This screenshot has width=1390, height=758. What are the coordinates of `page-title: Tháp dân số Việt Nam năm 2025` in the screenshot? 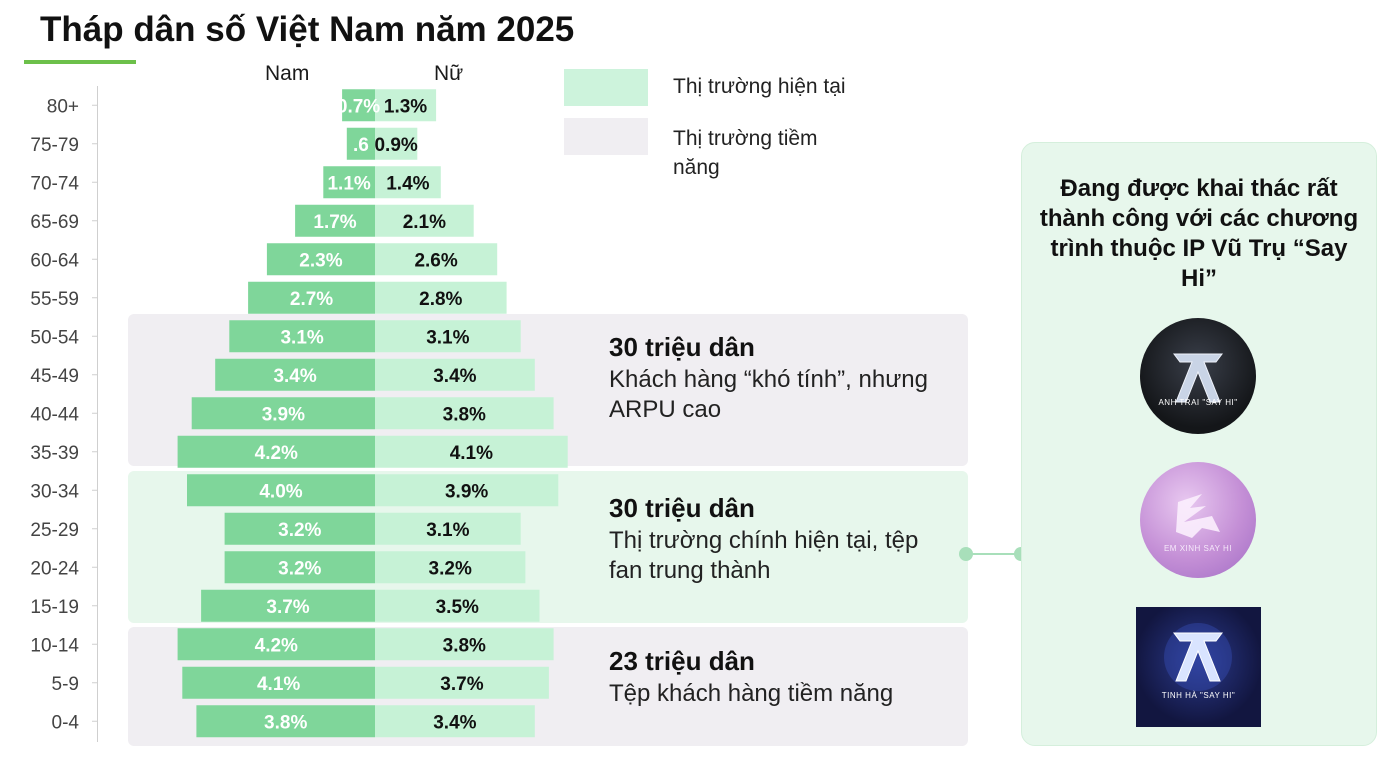 It's located at (307, 29).